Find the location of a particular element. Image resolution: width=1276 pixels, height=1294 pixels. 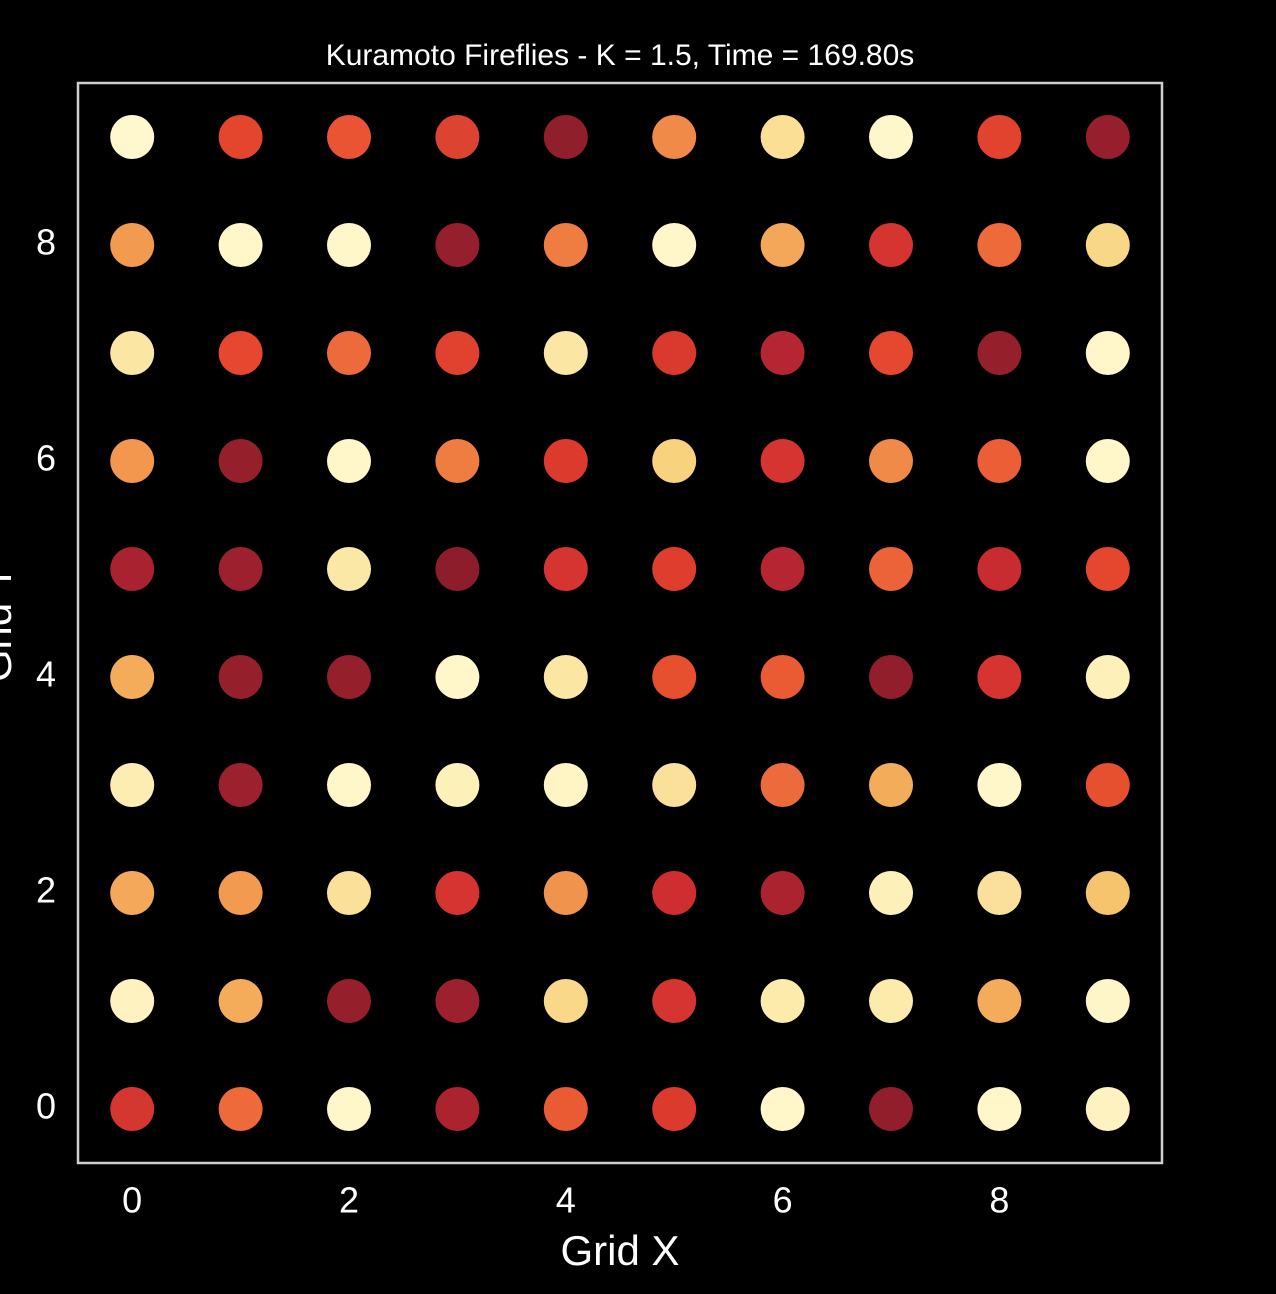

x-axis-label: Grid X is located at coordinates (619, 1250).